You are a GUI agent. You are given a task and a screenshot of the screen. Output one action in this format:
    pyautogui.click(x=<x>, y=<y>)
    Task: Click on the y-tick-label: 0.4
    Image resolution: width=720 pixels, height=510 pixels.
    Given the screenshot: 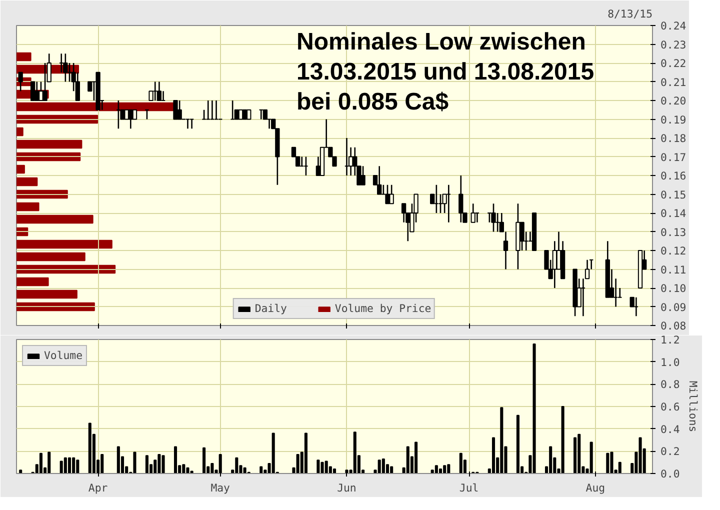 What is the action you would take?
    pyautogui.click(x=670, y=429)
    